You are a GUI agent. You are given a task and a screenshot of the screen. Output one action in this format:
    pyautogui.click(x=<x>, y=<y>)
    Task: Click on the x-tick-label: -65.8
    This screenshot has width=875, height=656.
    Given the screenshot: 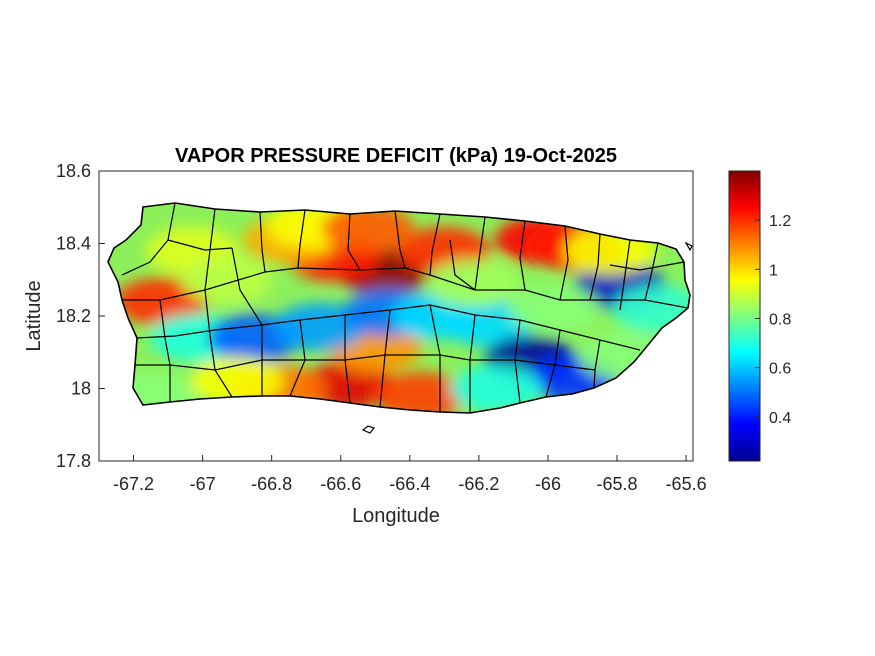 What is the action you would take?
    pyautogui.click(x=617, y=484)
    